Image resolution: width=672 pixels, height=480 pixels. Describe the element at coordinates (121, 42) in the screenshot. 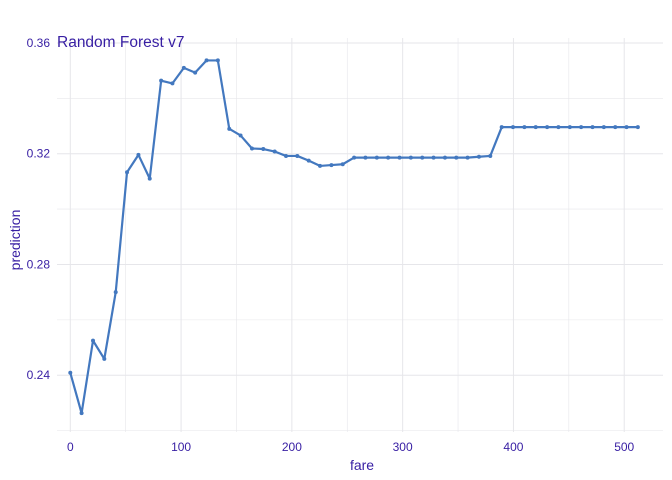

I see `chart-title: Random Forest v7` at that location.